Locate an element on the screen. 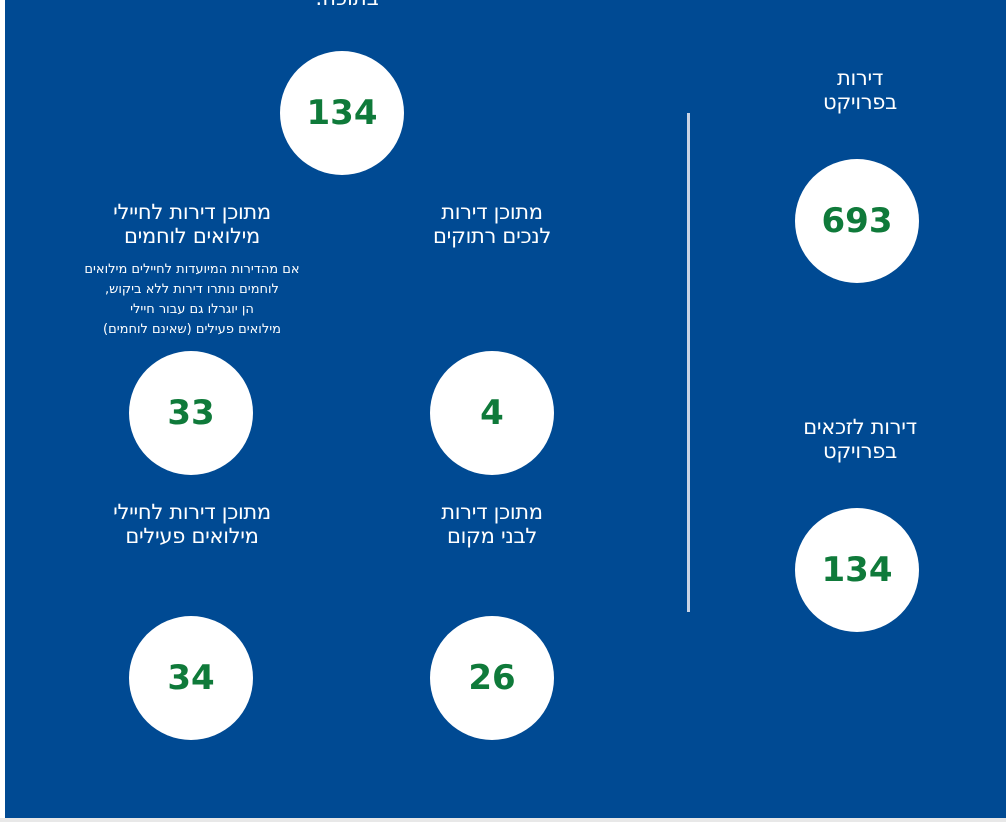 The width and height of the screenshot is (1006, 822). top-total-value: 134 is located at coordinates (342, 113).